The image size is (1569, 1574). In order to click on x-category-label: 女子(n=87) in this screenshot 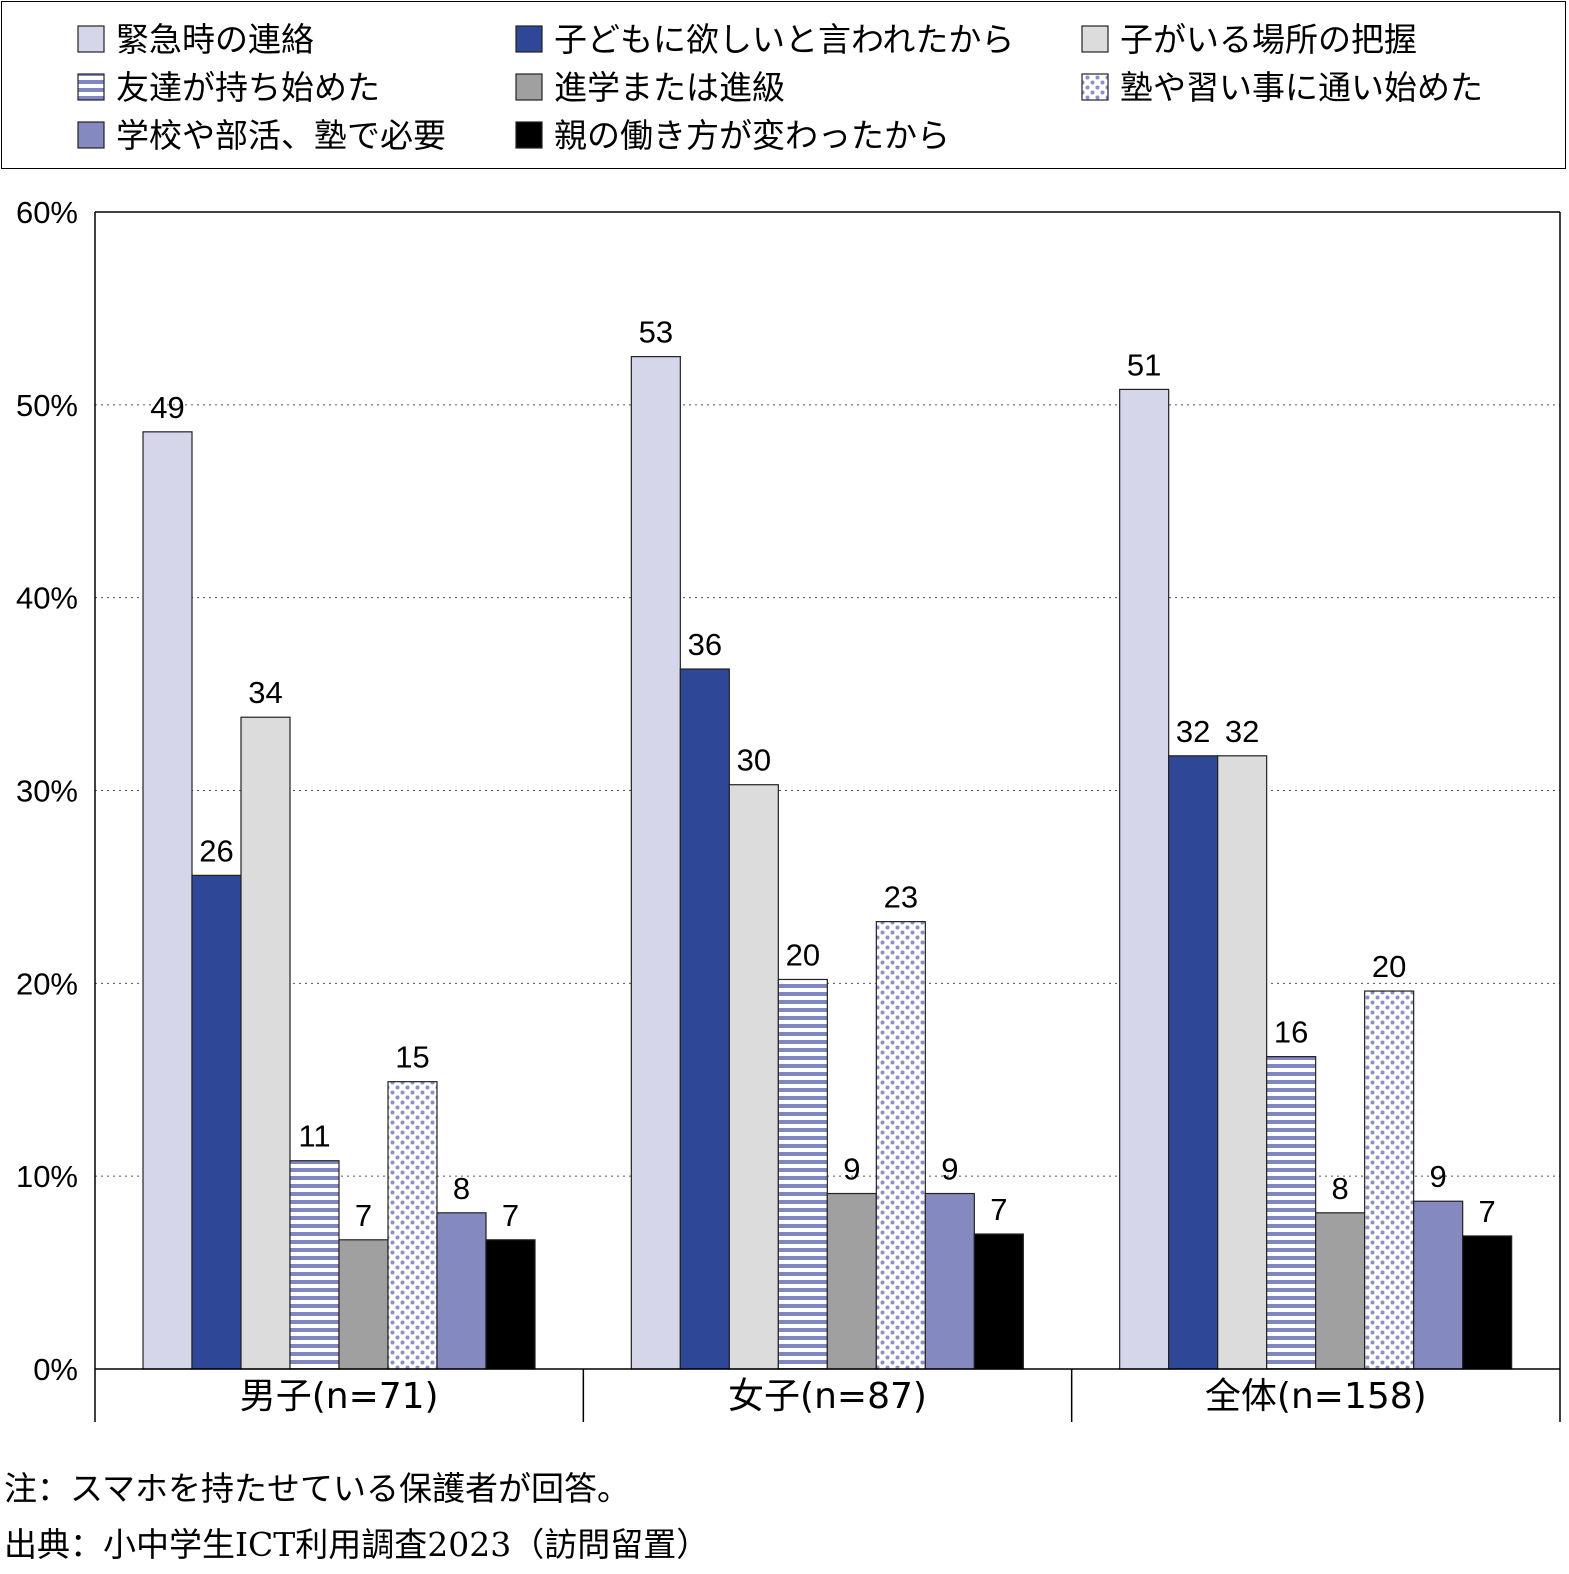, I will do `click(827, 1396)`.